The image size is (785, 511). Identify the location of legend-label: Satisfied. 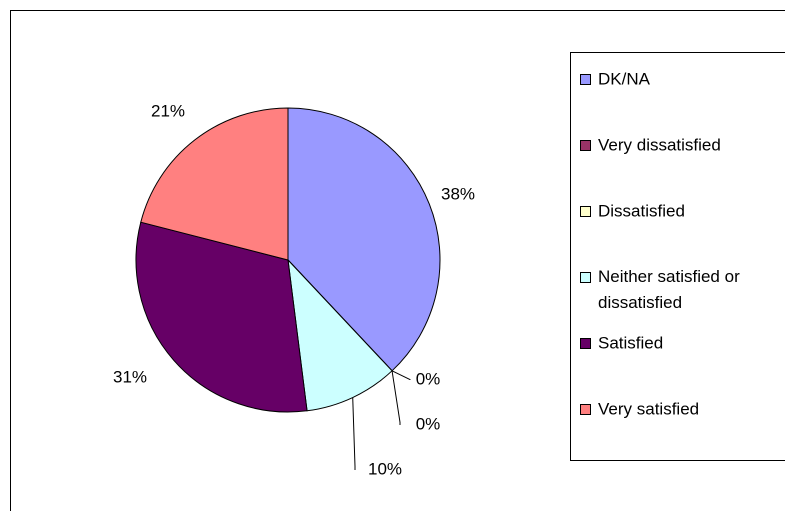
(630, 342).